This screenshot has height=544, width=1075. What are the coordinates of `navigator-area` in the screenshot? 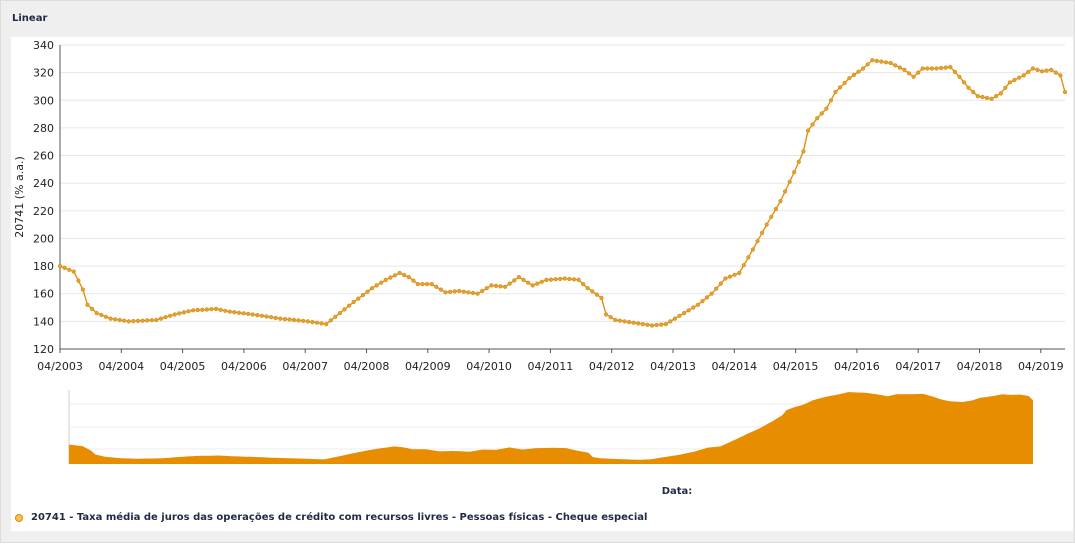 It's located at (551, 428).